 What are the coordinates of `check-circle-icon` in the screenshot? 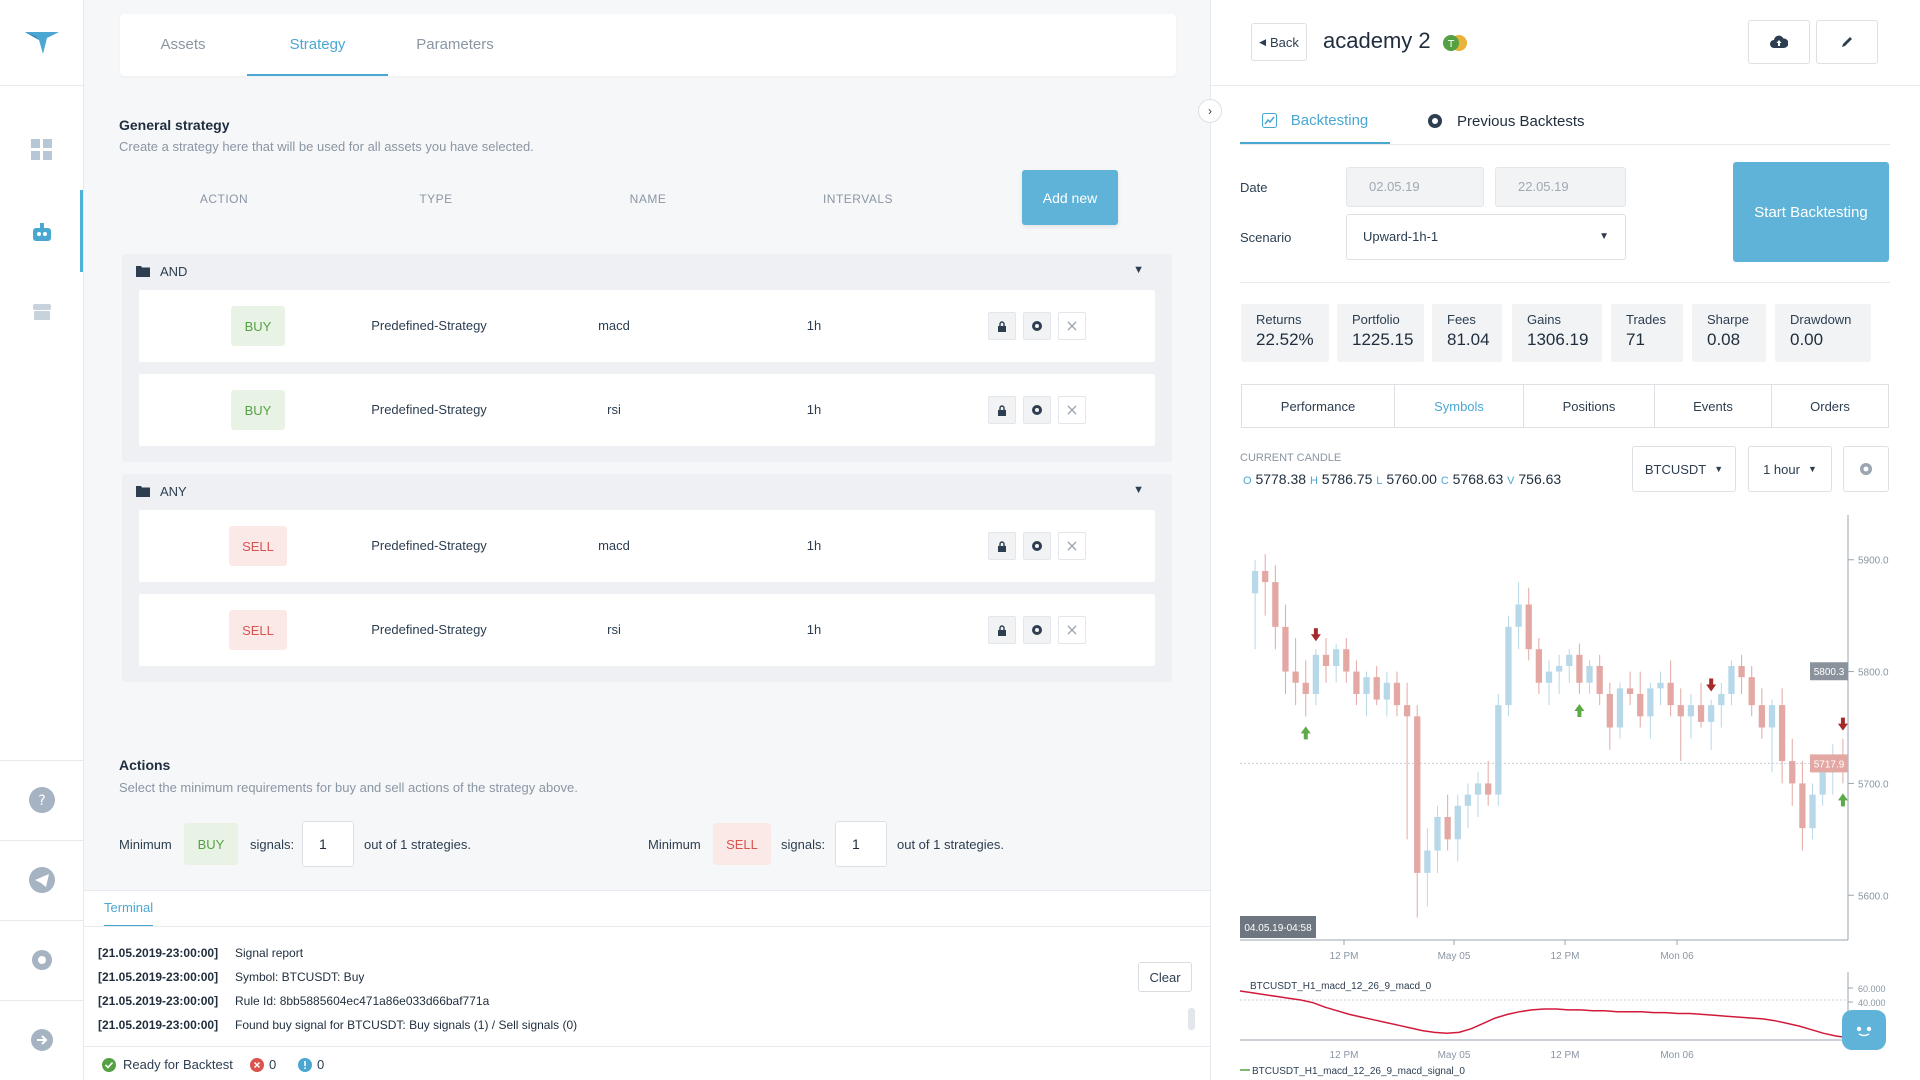 It's located at (109, 1065).